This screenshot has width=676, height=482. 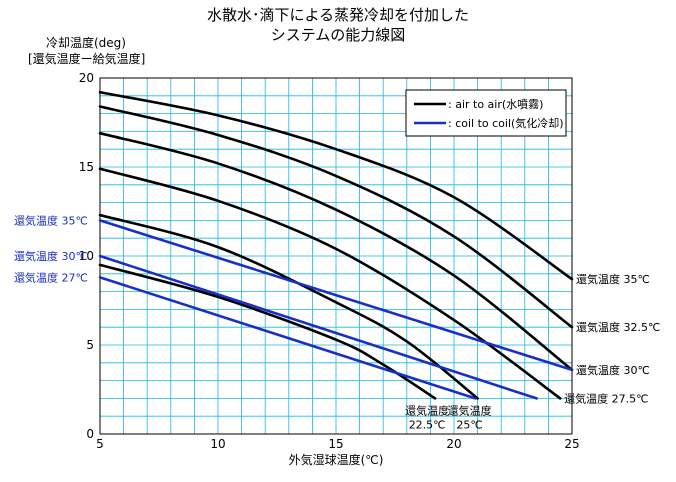 What do you see at coordinates (86, 78) in the screenshot?
I see `y-tick-label: 20` at bounding box center [86, 78].